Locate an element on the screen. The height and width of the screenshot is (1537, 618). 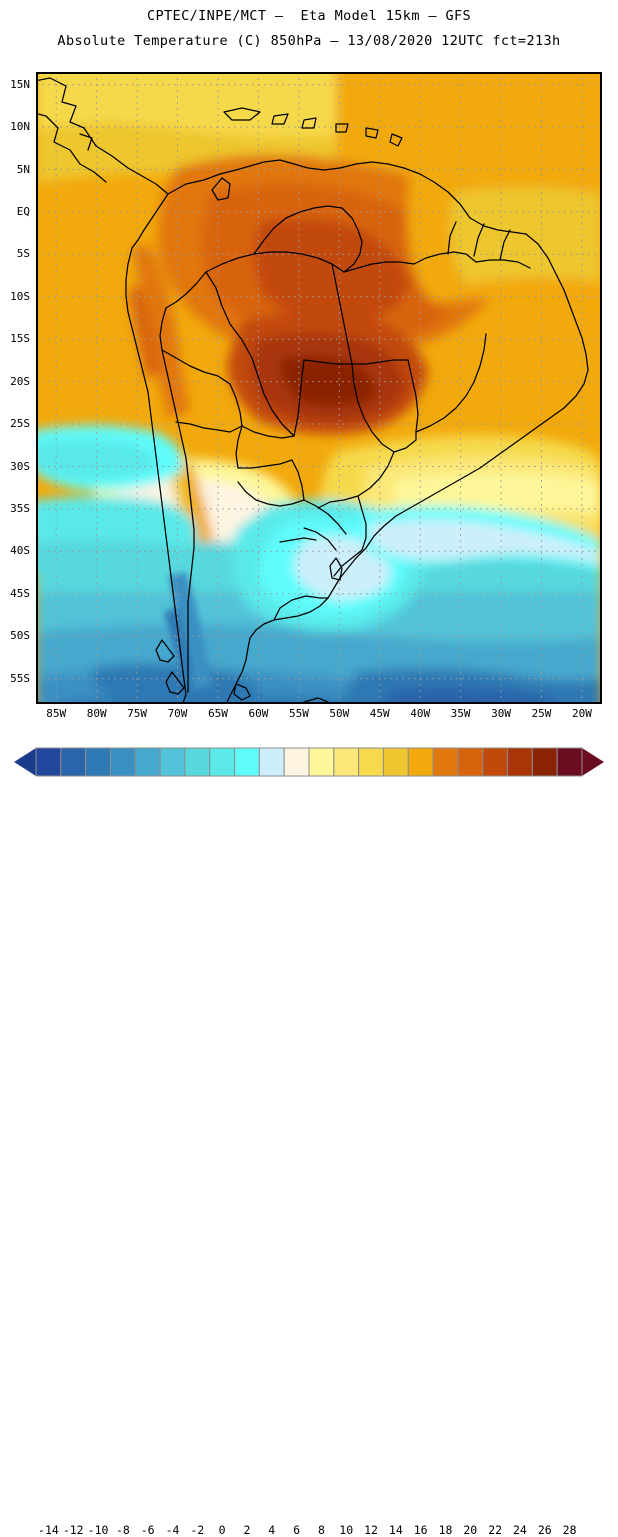
lat-label-35S: 35S is located at coordinates (20, 508).